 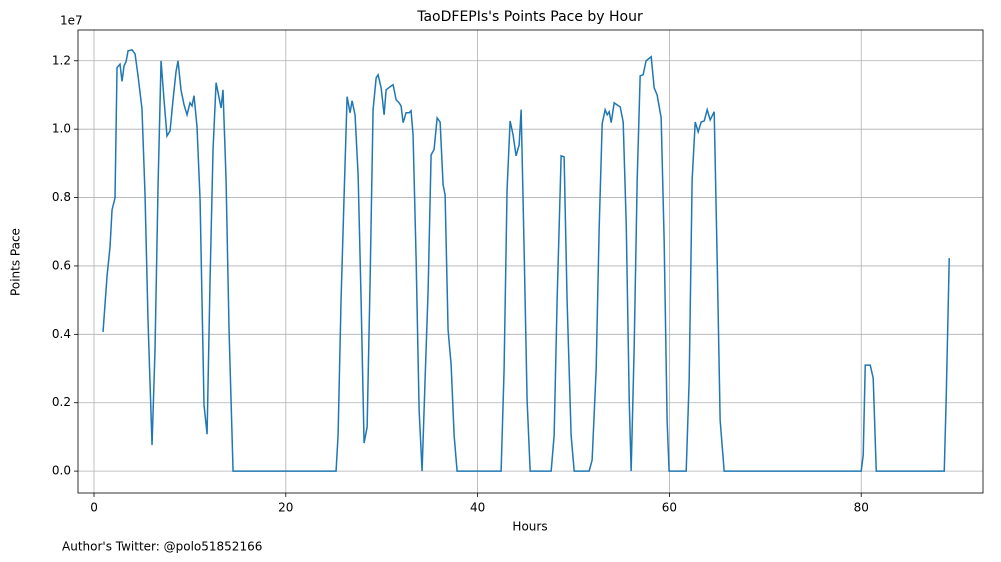 What do you see at coordinates (669, 508) in the screenshot?
I see `x-tick-label: 60` at bounding box center [669, 508].